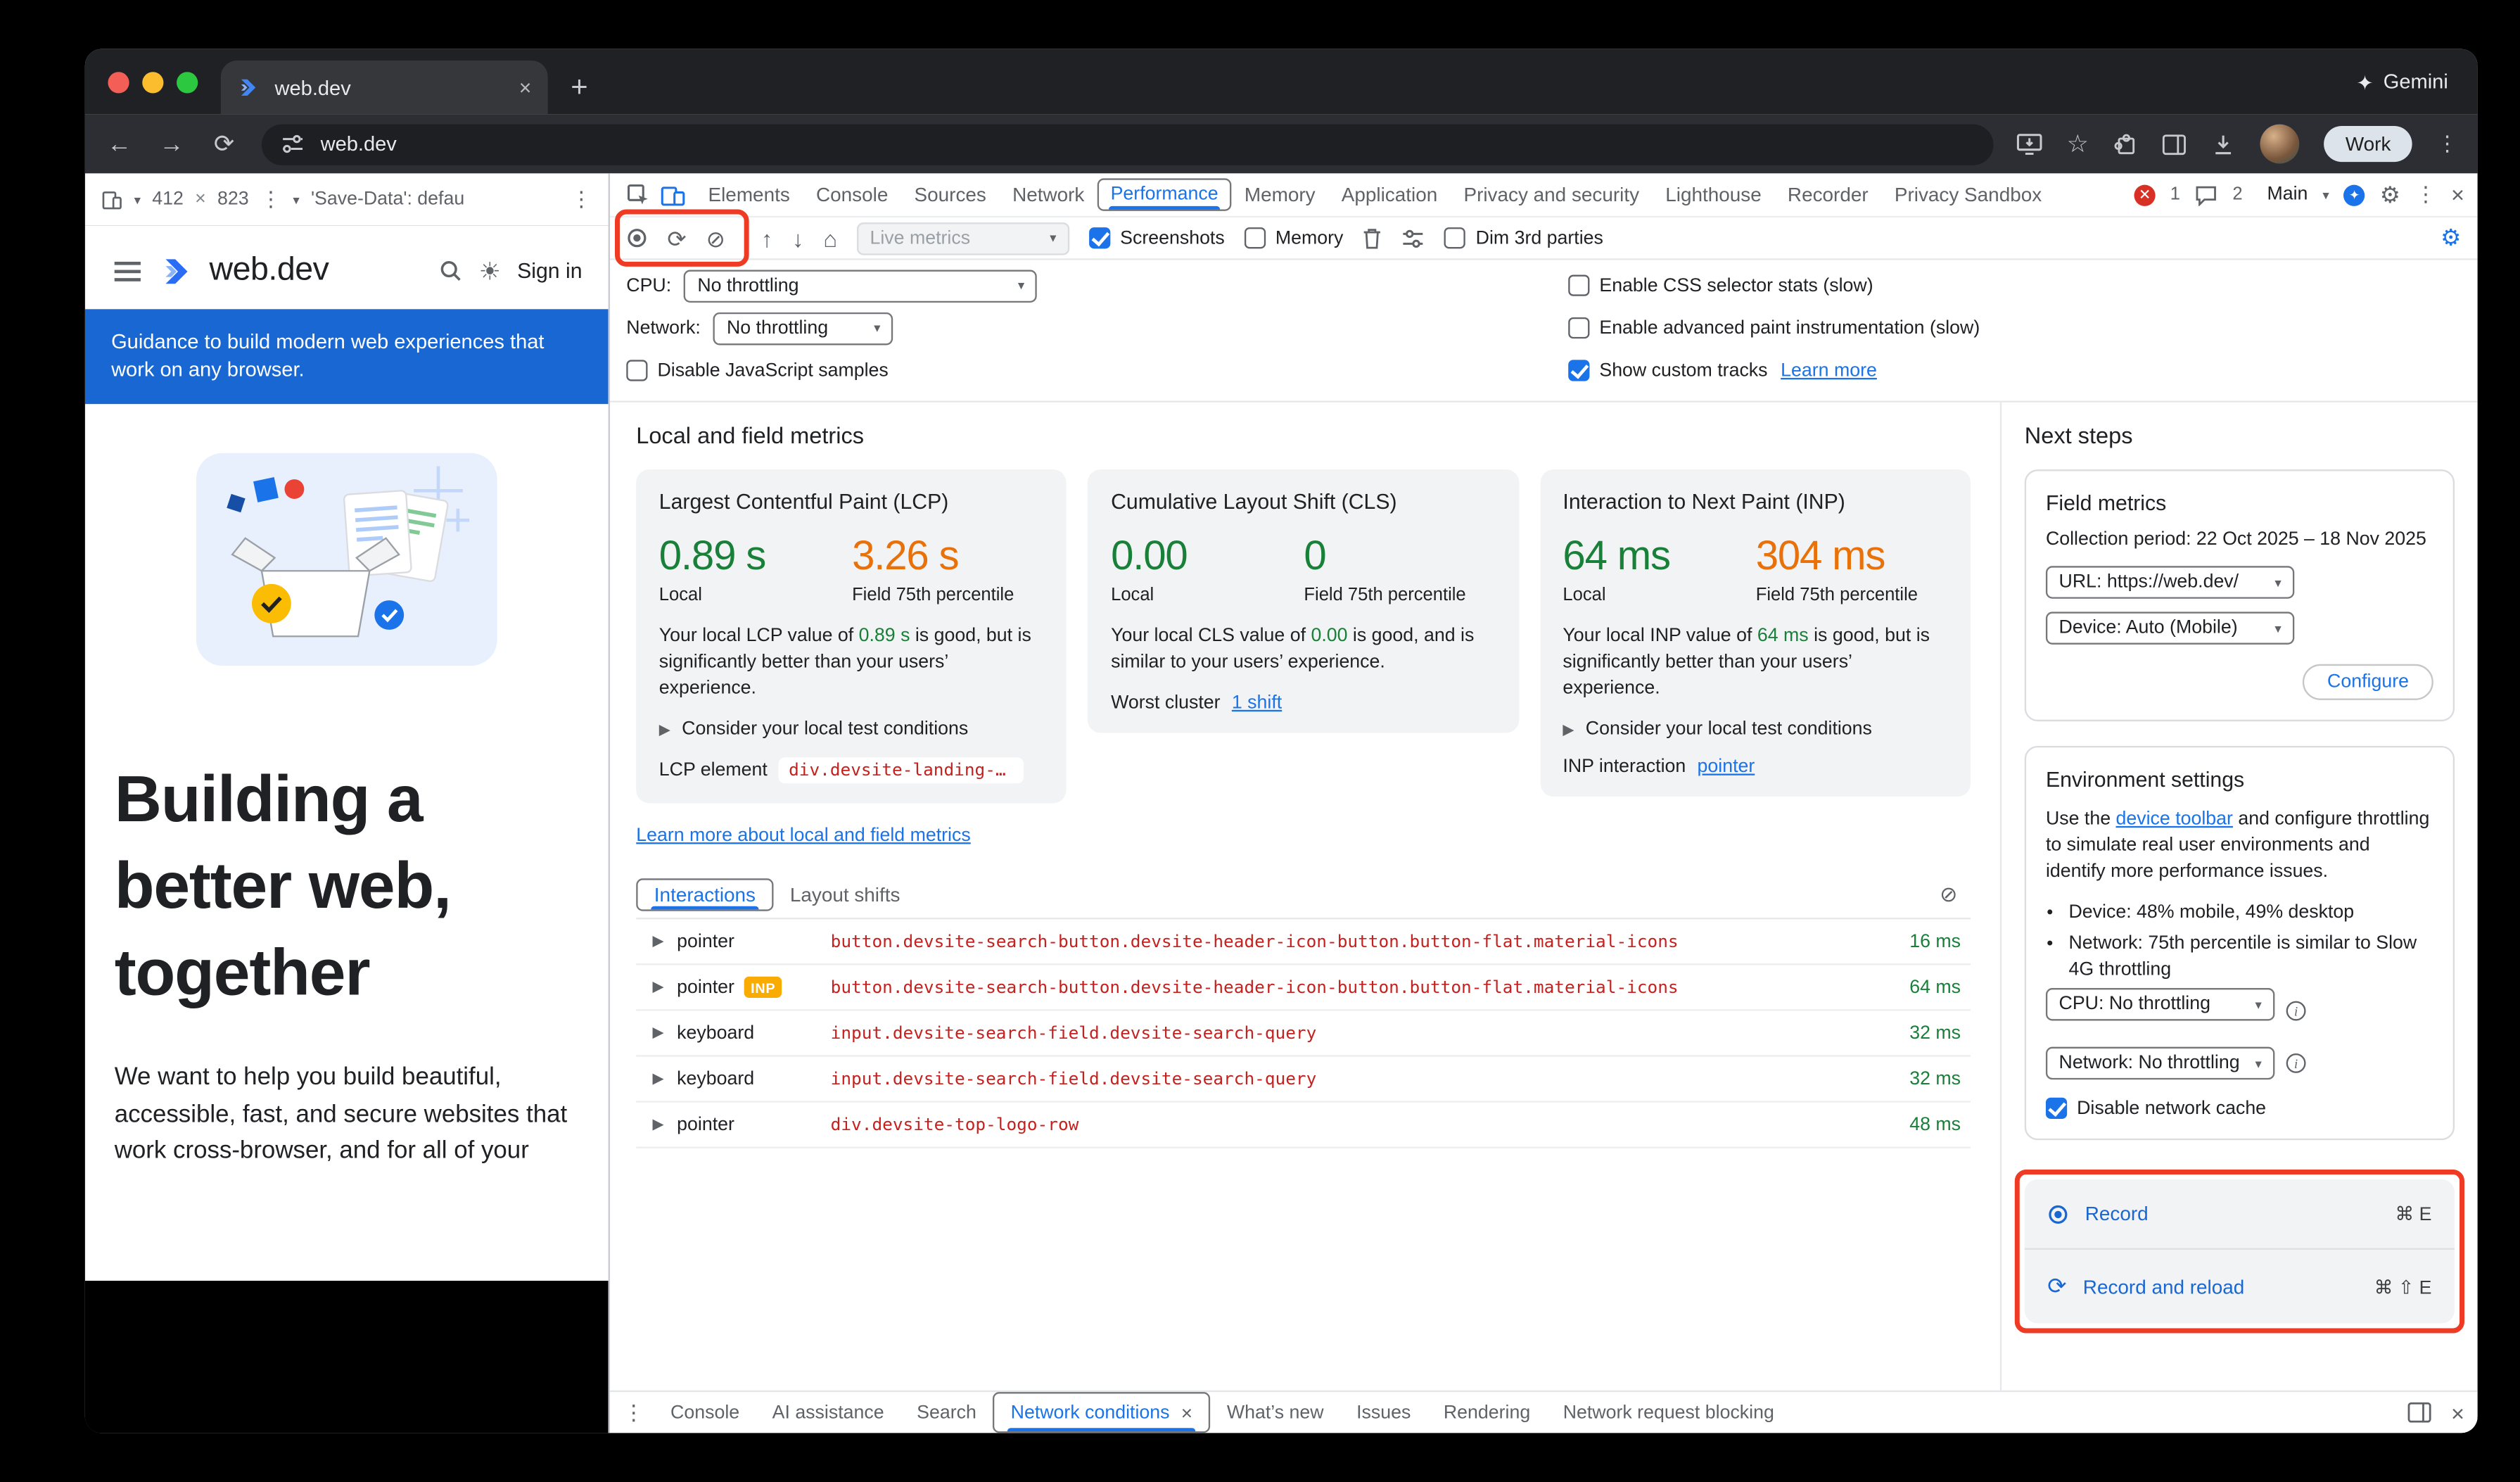 The height and width of the screenshot is (1482, 2520). Describe the element at coordinates (637, 237) in the screenshot. I see `record-icon` at that location.